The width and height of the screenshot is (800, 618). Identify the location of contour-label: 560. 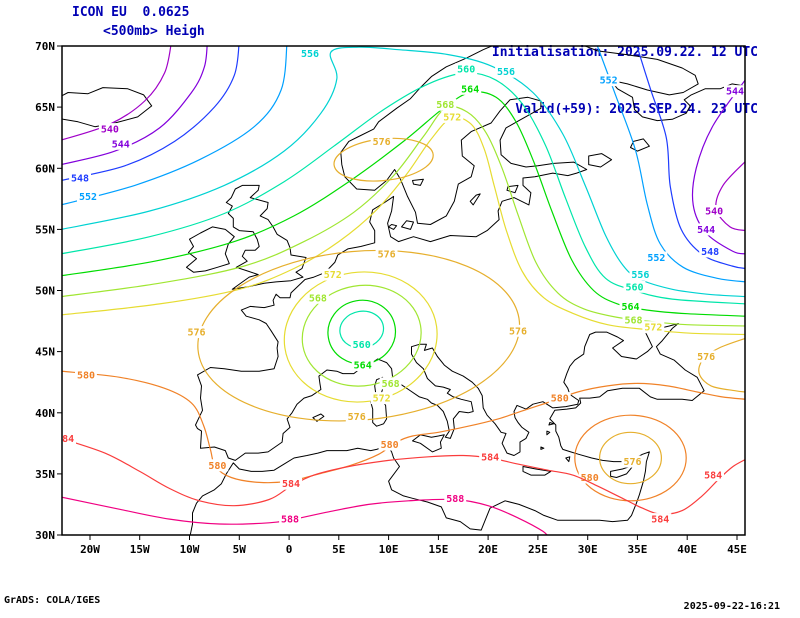
(362, 345).